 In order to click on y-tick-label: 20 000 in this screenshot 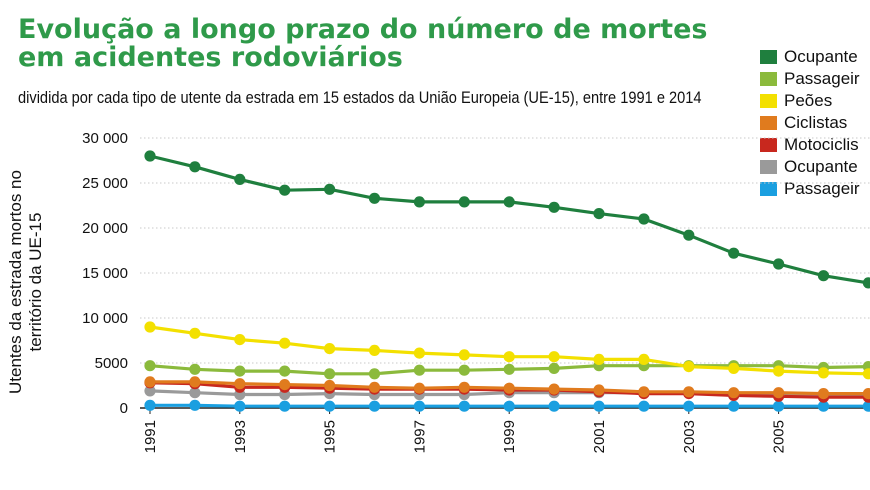, I will do `click(105, 228)`.